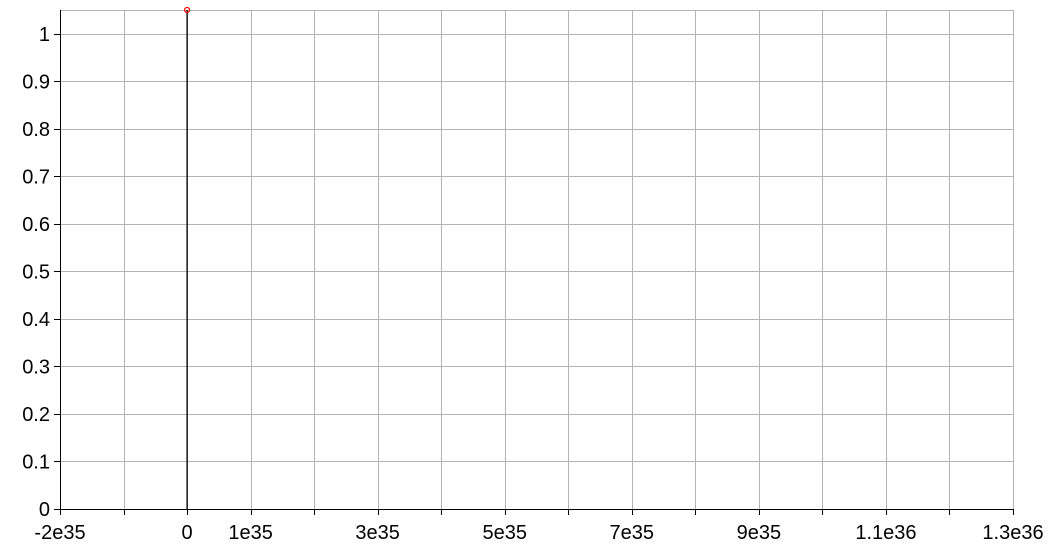  Describe the element at coordinates (36, 415) in the screenshot. I see `y-tick-label: 0.2` at that location.